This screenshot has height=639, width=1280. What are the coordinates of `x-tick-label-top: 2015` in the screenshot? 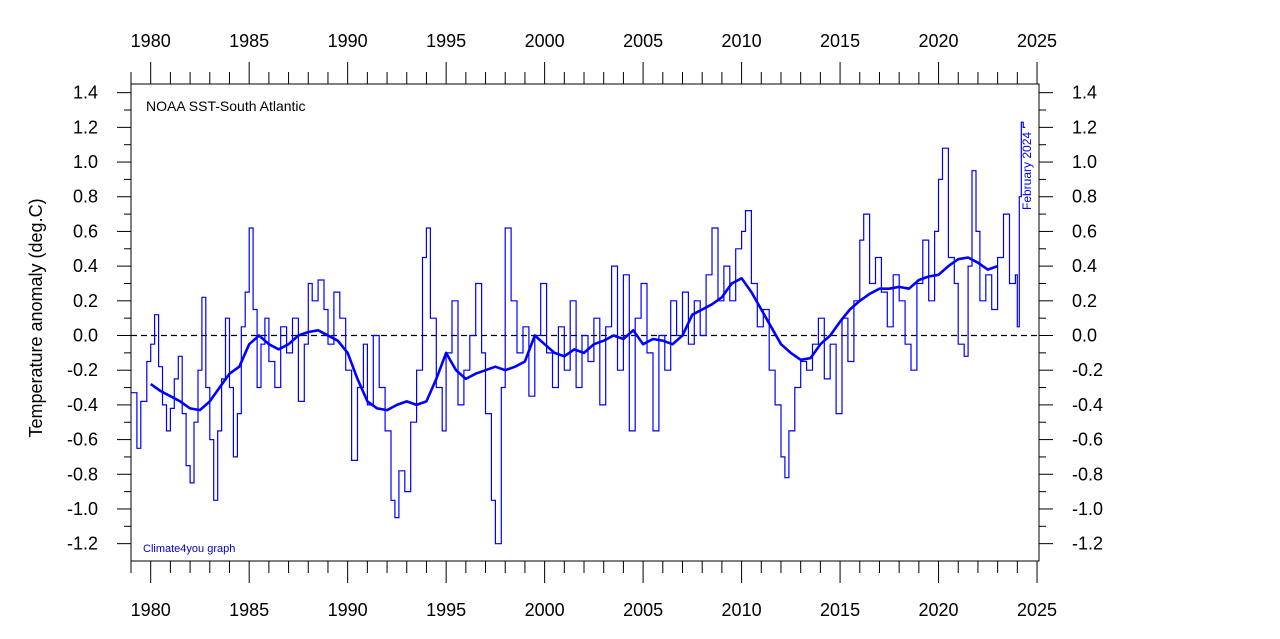 It's located at (840, 41).